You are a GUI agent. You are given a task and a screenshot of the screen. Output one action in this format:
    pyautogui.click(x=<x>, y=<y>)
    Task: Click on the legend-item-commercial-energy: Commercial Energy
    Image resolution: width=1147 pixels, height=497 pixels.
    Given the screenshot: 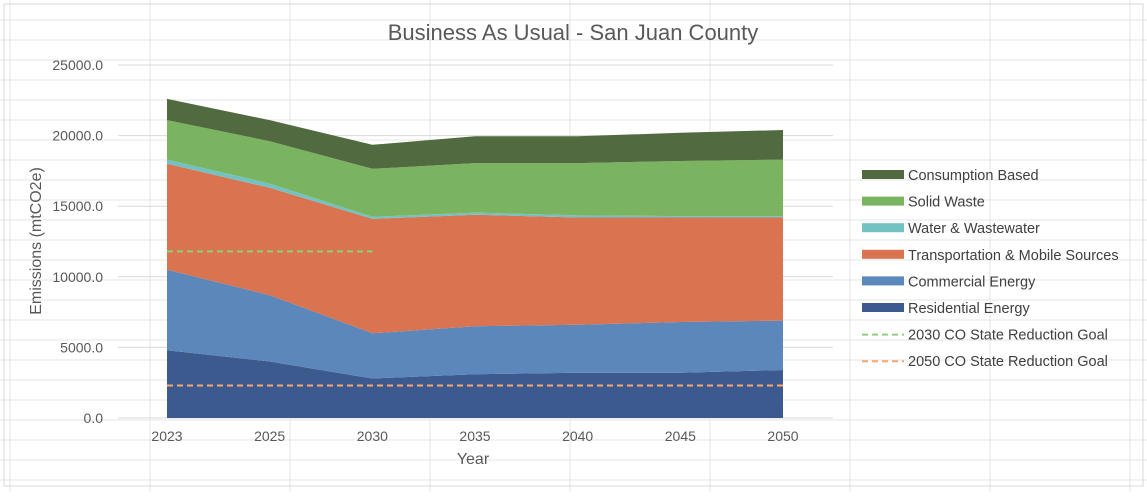 What is the action you would take?
    pyautogui.click(x=949, y=282)
    